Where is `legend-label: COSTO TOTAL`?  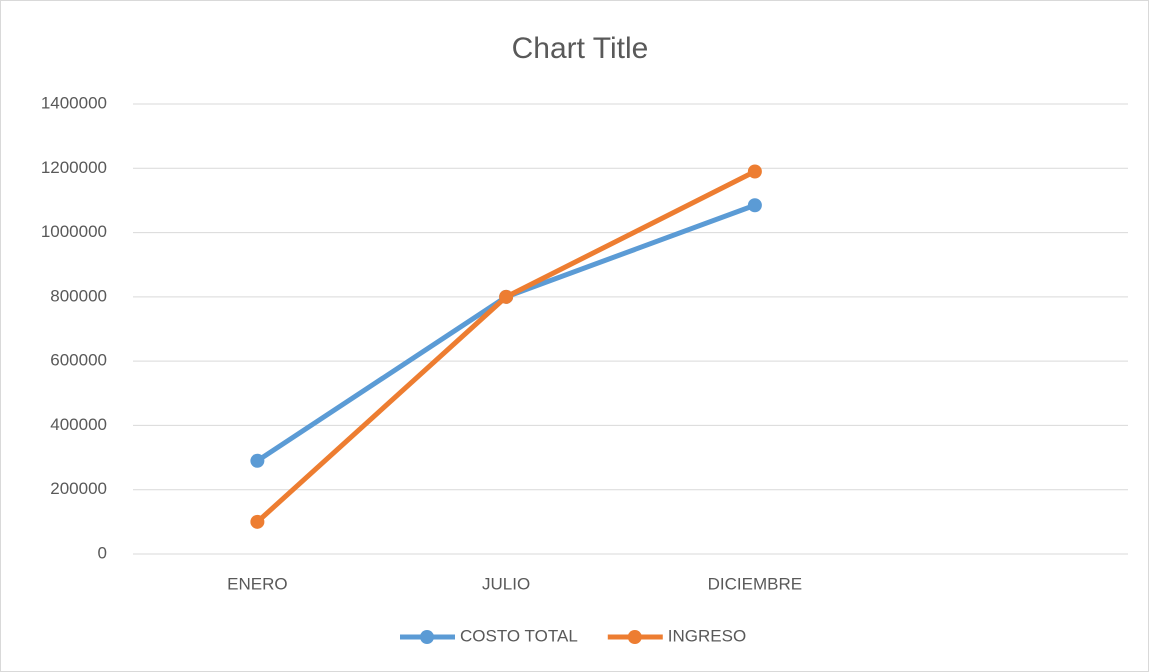
legend-label: COSTO TOTAL is located at coordinates (519, 635).